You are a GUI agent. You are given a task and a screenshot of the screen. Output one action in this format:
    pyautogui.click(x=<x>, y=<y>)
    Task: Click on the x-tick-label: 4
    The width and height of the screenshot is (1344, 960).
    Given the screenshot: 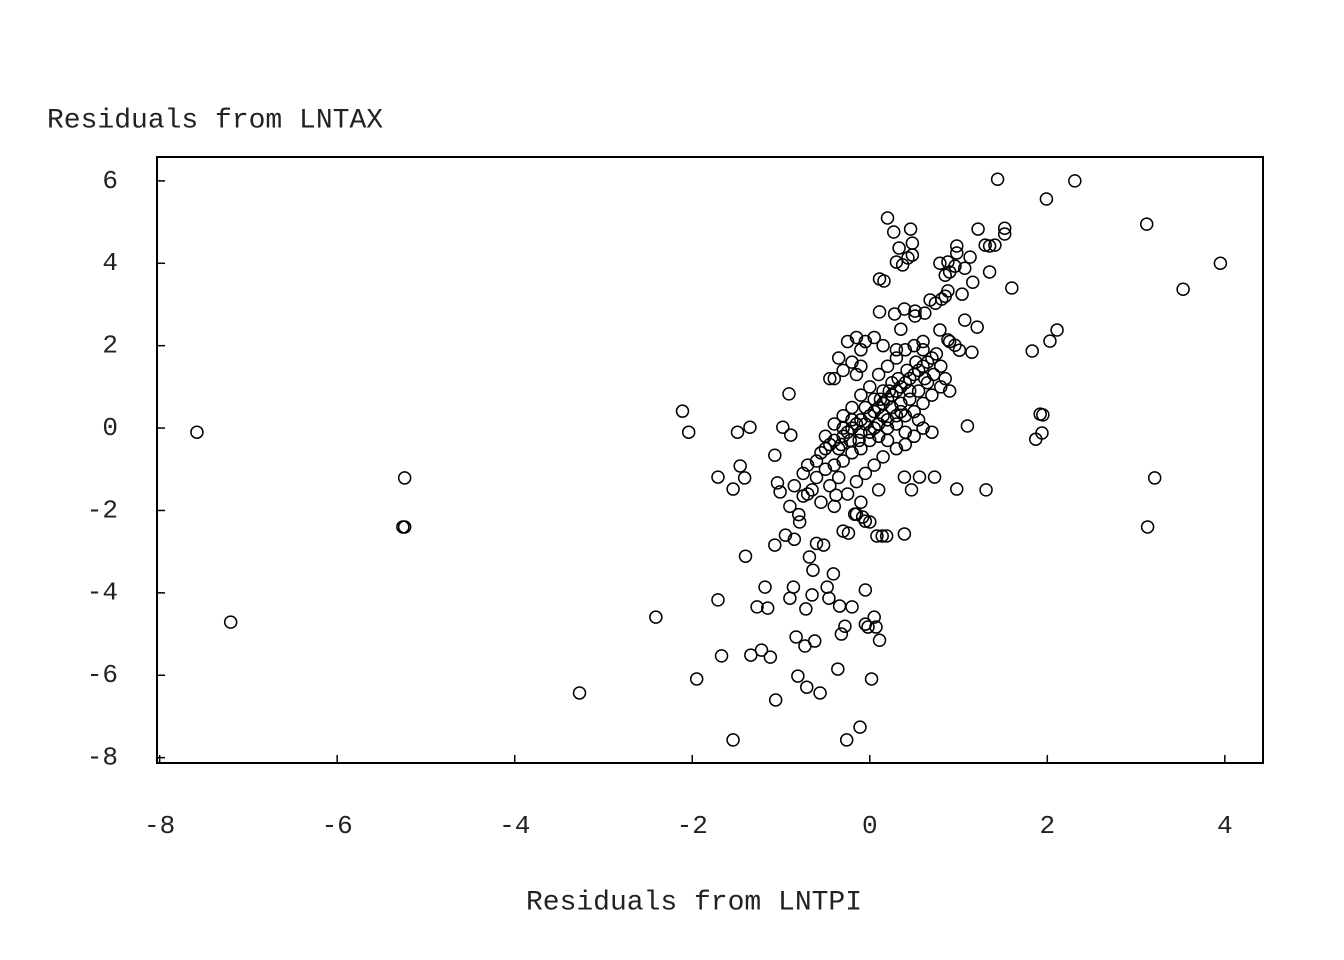 What is the action you would take?
    pyautogui.click(x=1225, y=826)
    